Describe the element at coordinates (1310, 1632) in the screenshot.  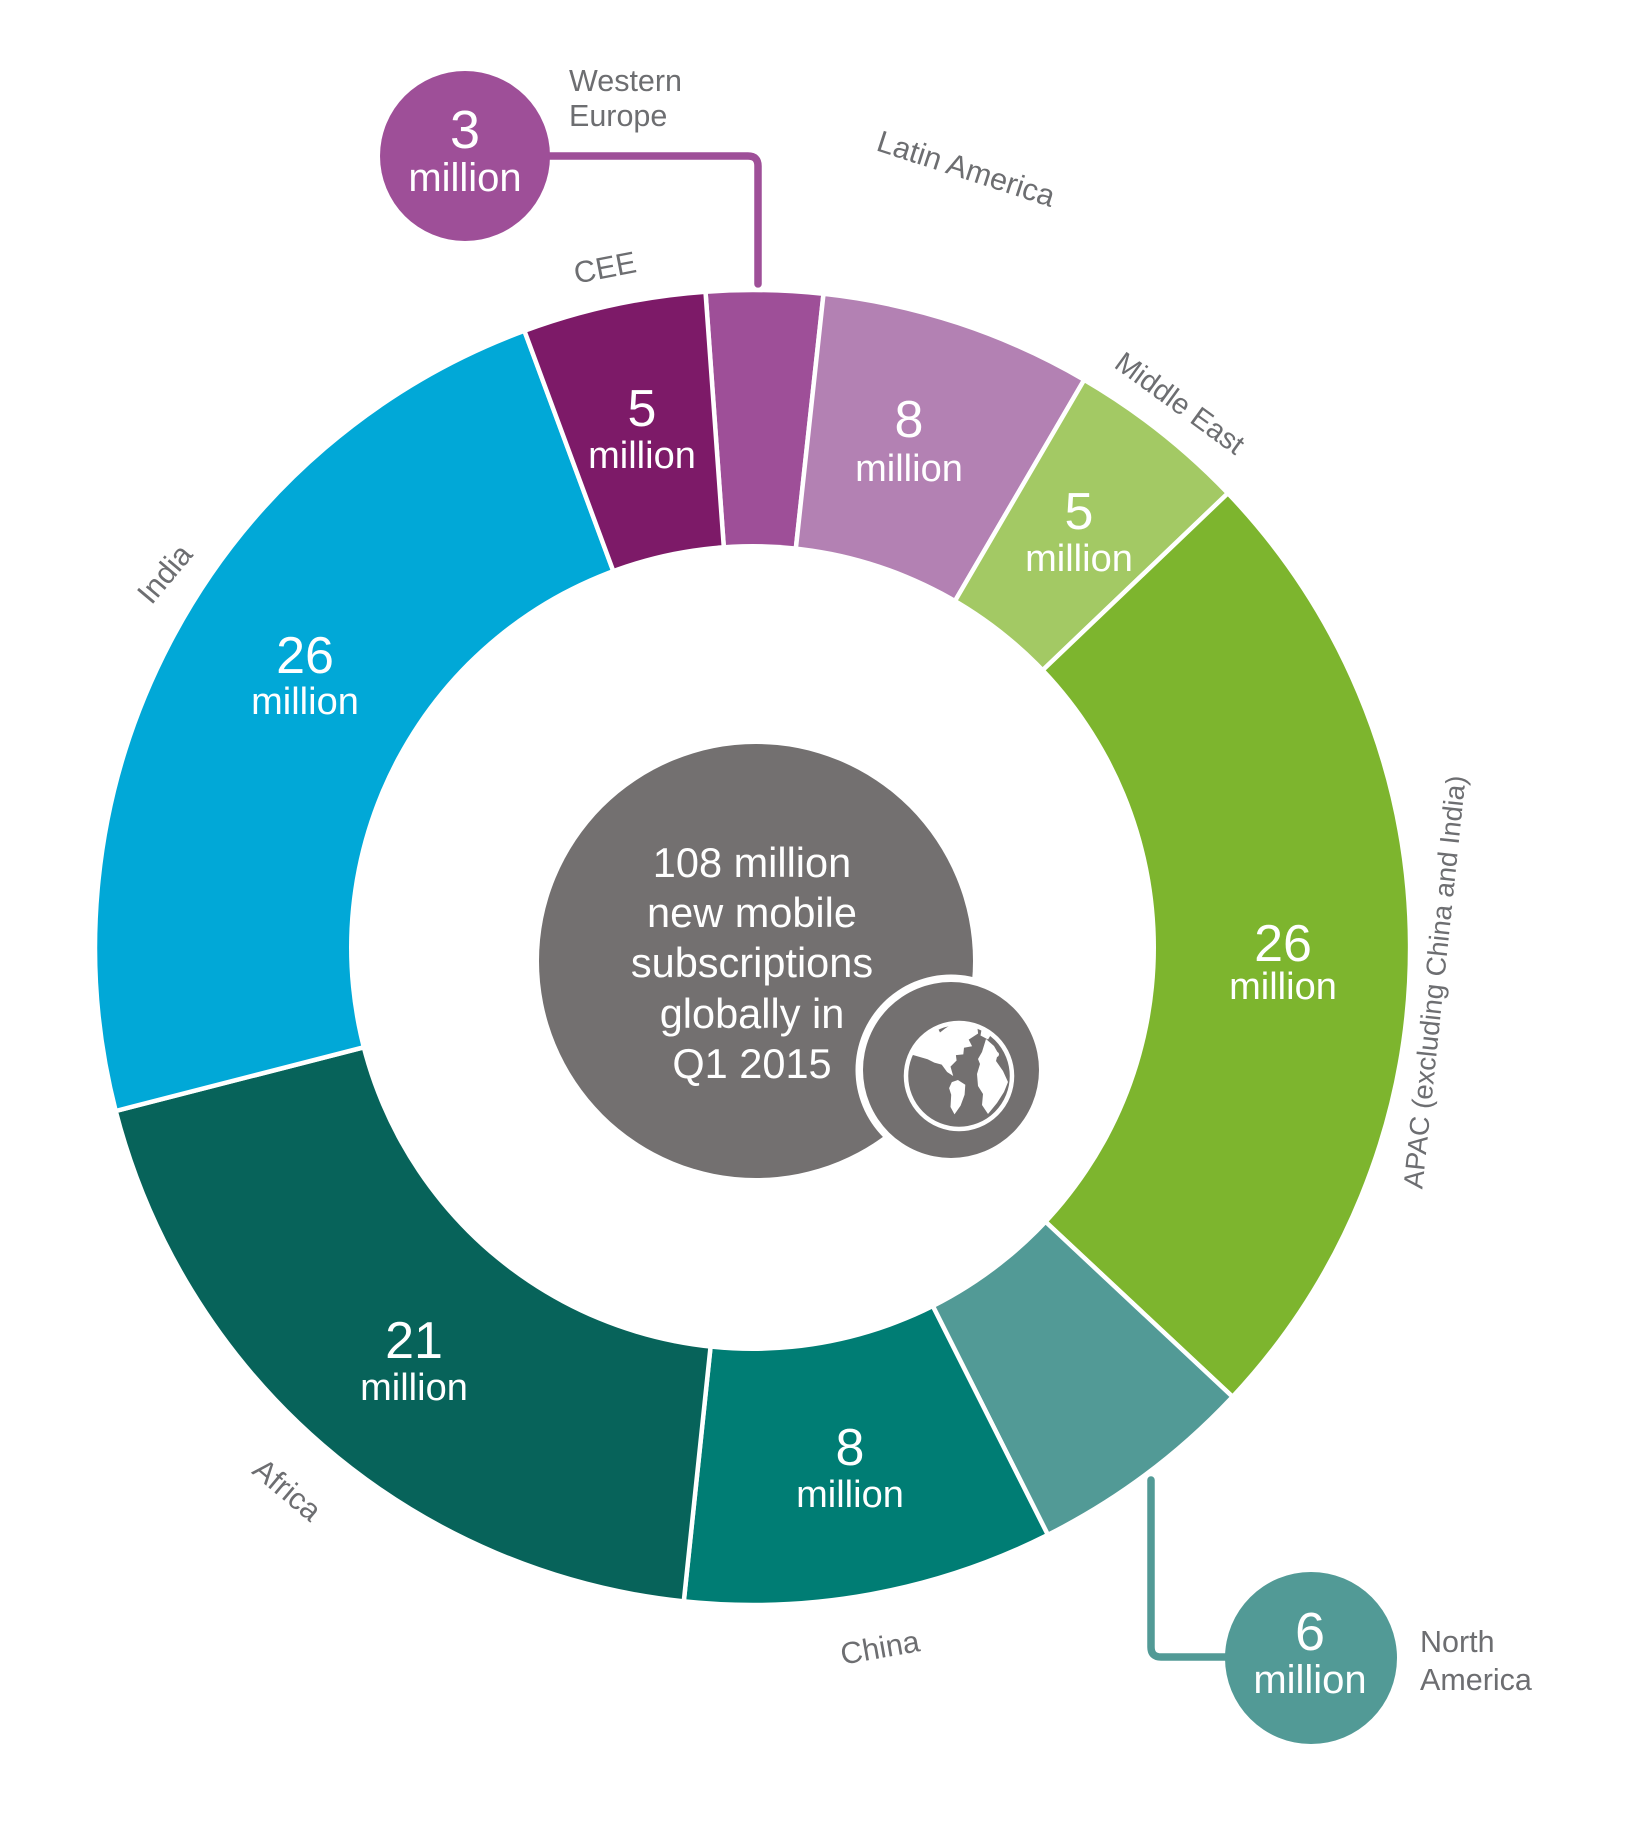
I see `svg-text: 6` at that location.